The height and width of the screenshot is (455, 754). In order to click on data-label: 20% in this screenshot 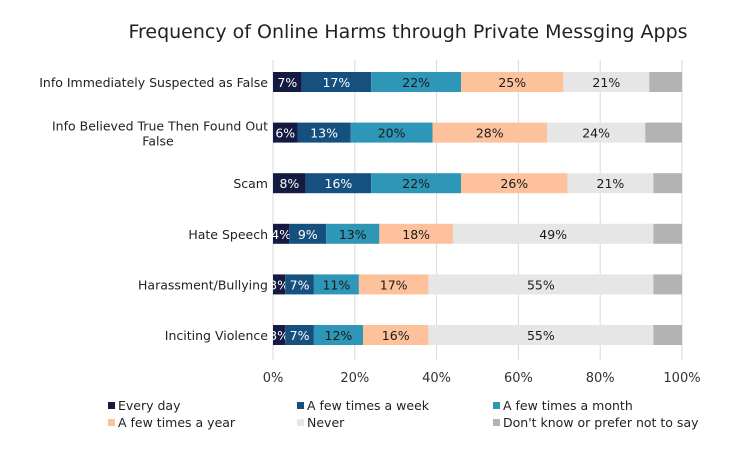, I will do `click(392, 133)`.